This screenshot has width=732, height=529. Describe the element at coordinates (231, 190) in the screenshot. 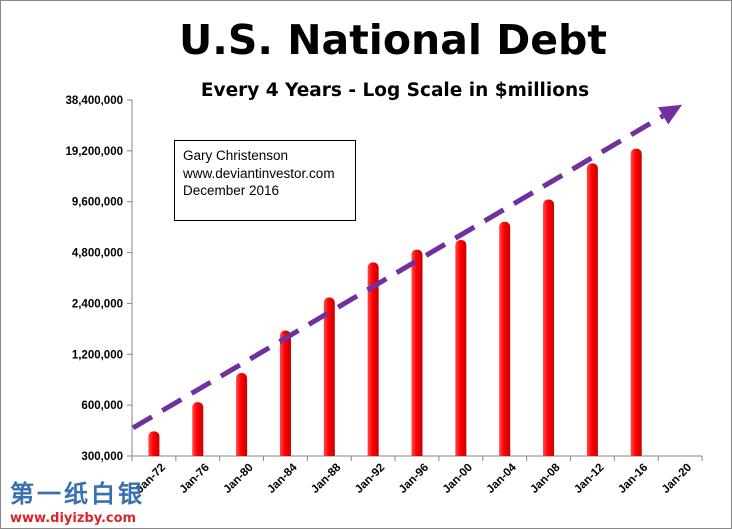

I see `annotation-date: December 2016` at that location.